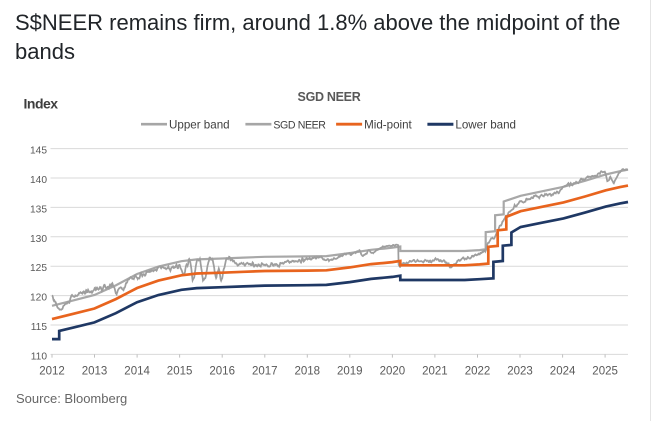  Describe the element at coordinates (38, 151) in the screenshot. I see `svg-text: 145` at that location.